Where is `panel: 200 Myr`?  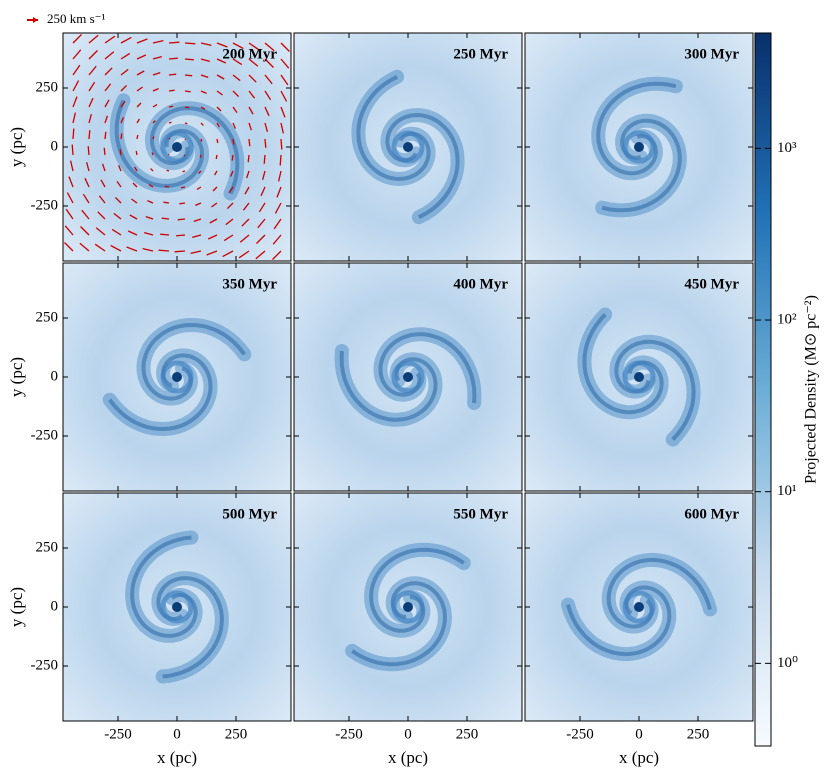
panel: 200 Myr is located at coordinates (177, 147).